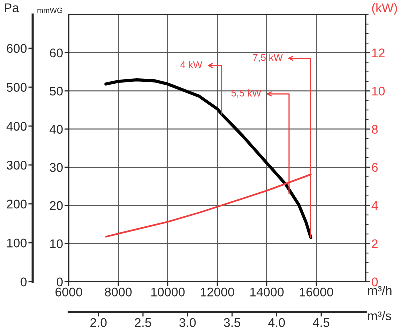 This screenshot has height=329, width=400. Describe the element at coordinates (232, 323) in the screenshot. I see `x2-tick-label: 3.5` at that location.